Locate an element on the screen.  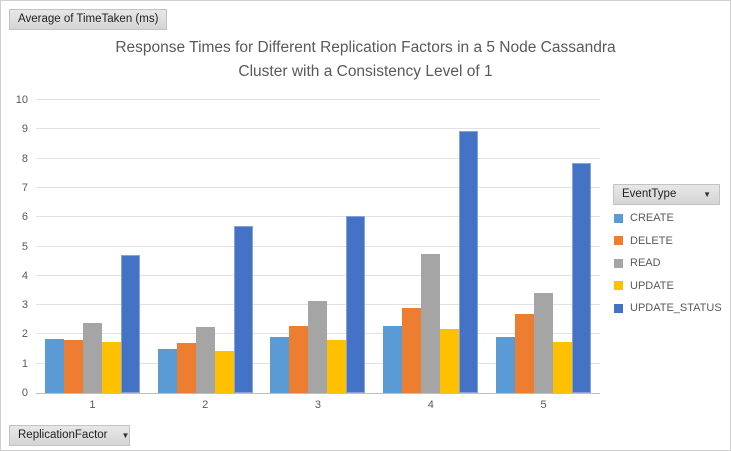
bar-group-rf5 is located at coordinates (543, 246).